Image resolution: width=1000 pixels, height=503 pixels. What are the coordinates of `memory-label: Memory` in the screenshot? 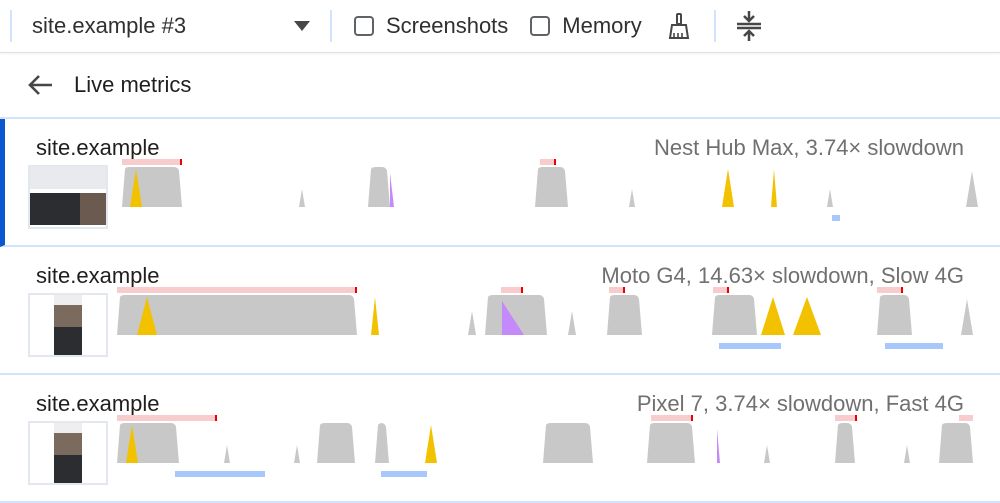 It's located at (602, 25).